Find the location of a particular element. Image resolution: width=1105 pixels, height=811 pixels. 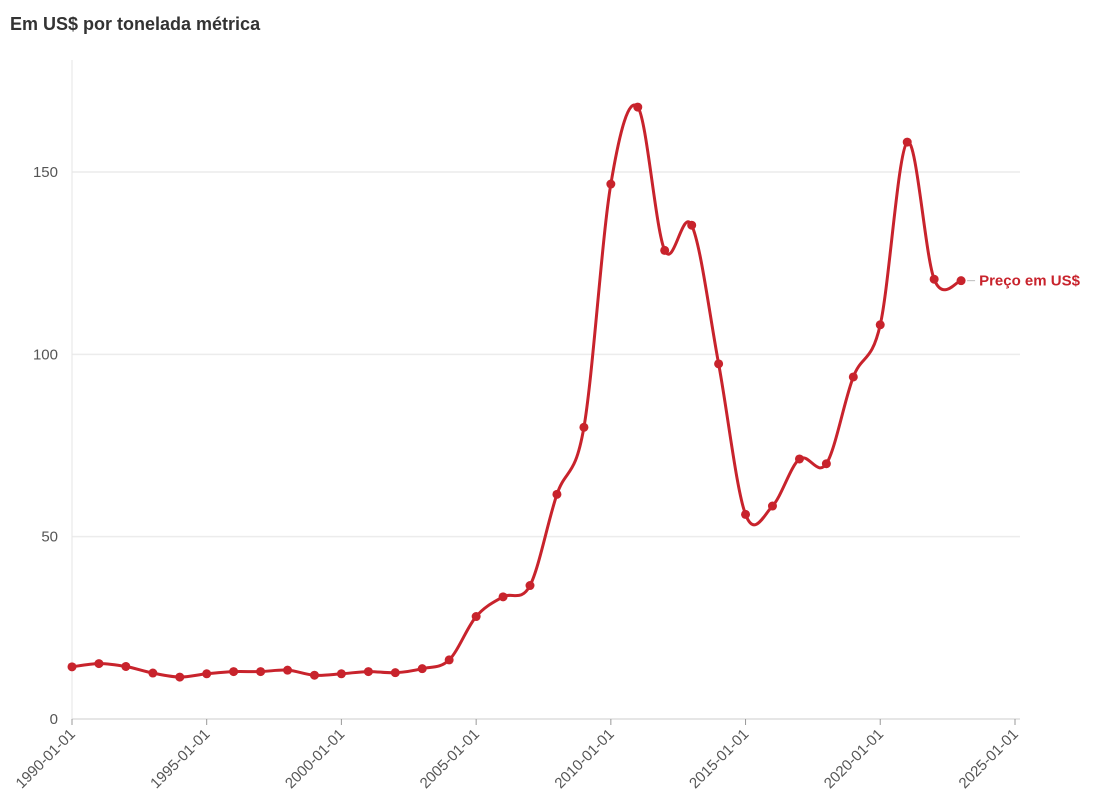

x-tick-label: 1995-01-01 is located at coordinates (180, 759).